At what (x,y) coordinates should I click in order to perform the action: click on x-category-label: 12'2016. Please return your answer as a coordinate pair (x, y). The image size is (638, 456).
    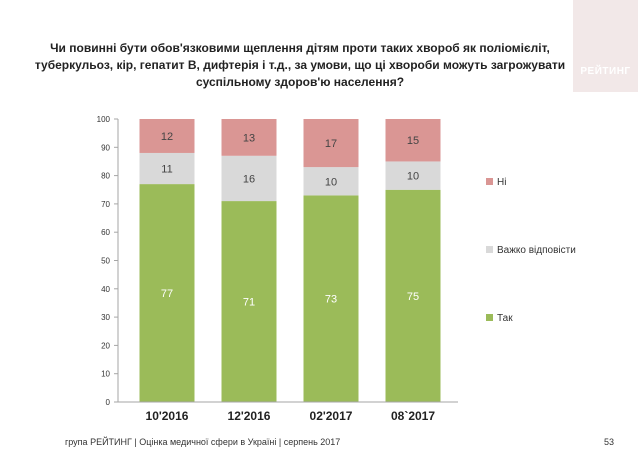
    Looking at the image, I should click on (249, 416).